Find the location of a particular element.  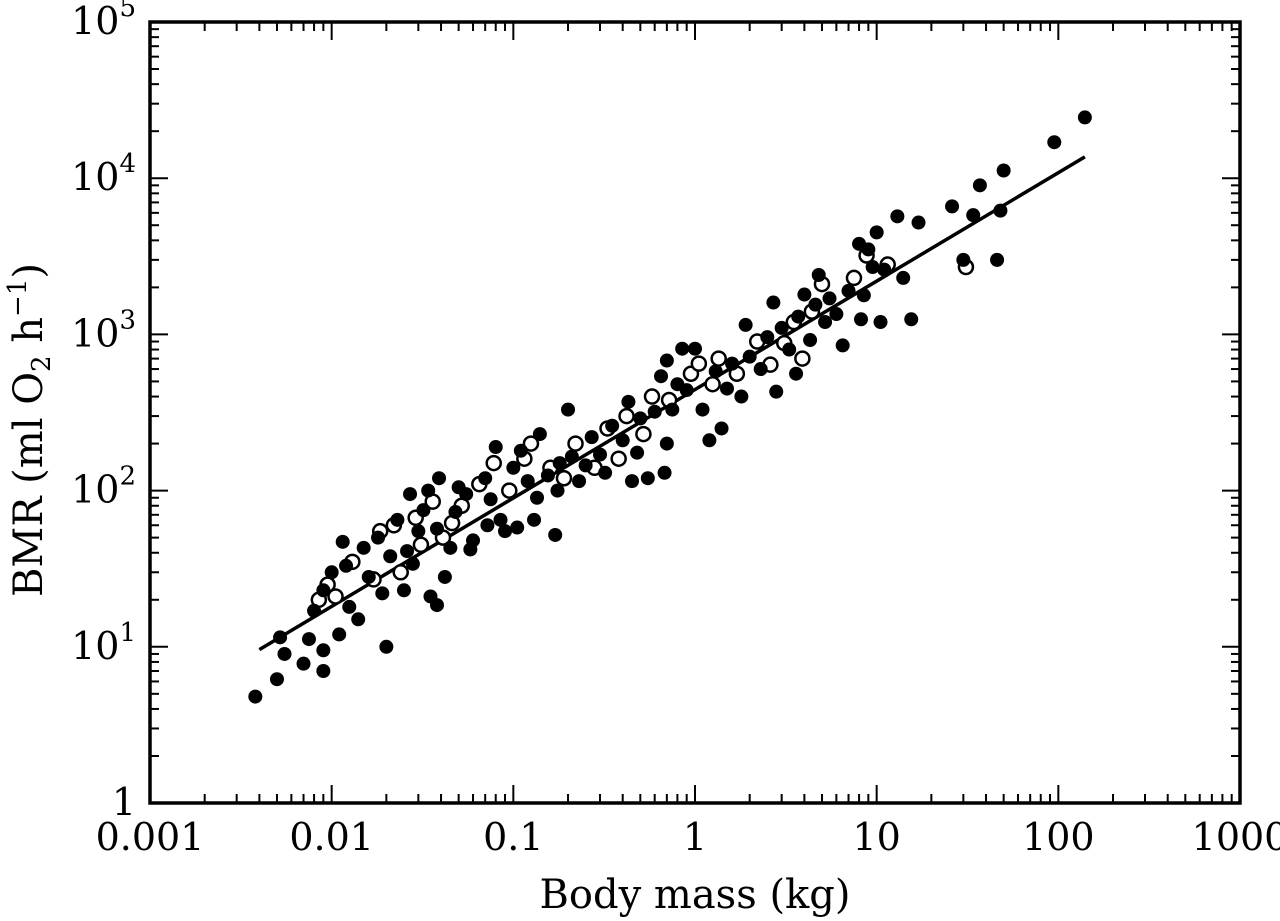

x-tick-label: 100 is located at coordinates (1058, 837).